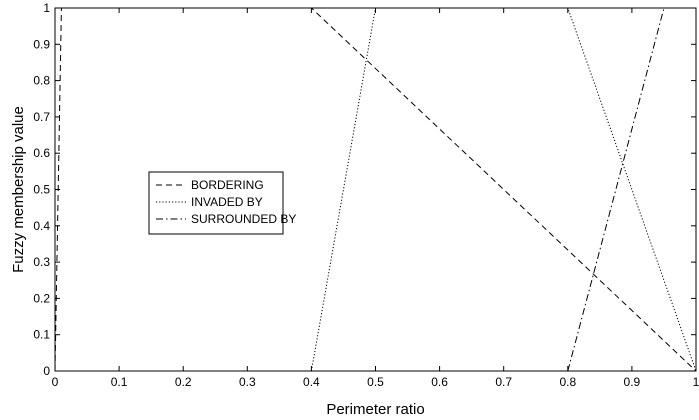  Describe the element at coordinates (696, 382) in the screenshot. I see `x-tick-label: 1` at that location.